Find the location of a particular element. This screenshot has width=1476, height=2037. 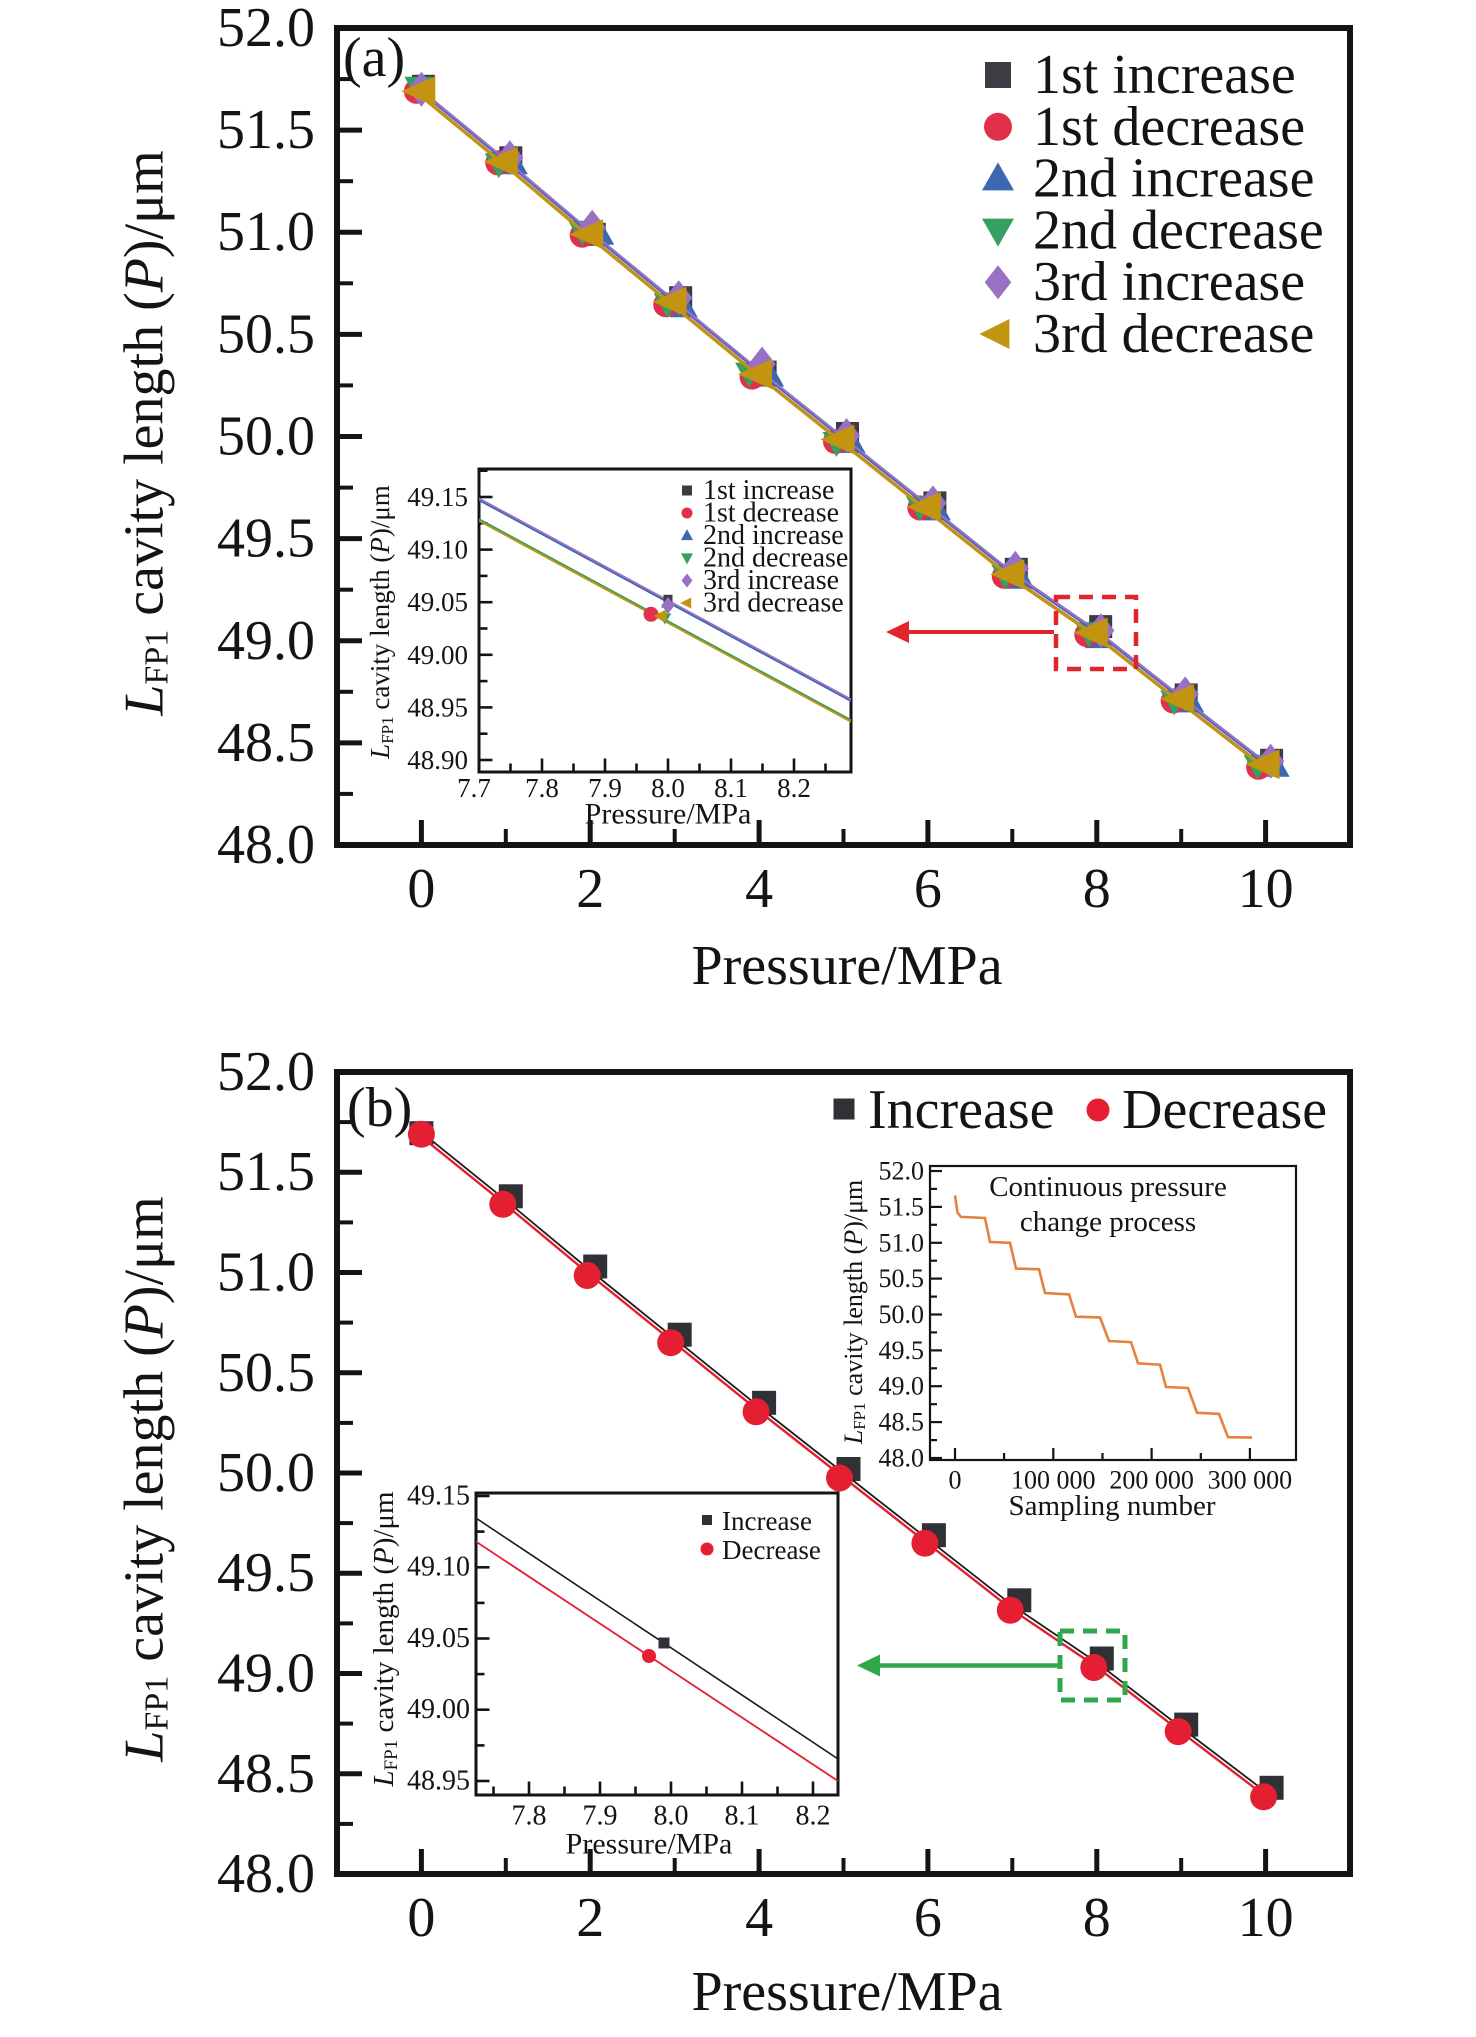

svg-text: 300 000 is located at coordinates (1250, 1480).